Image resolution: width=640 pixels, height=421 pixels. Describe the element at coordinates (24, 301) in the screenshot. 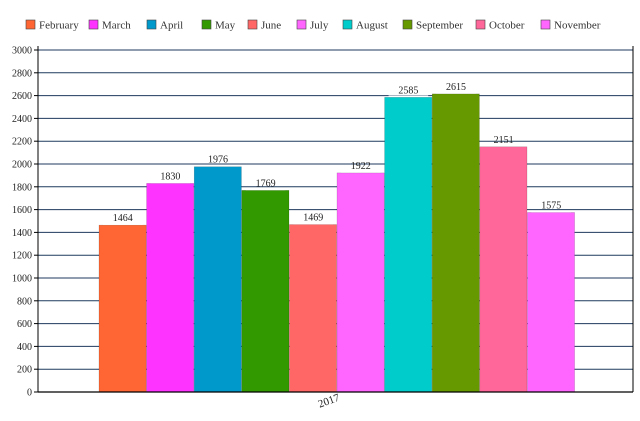

I see `y-tick-label: 800` at that location.